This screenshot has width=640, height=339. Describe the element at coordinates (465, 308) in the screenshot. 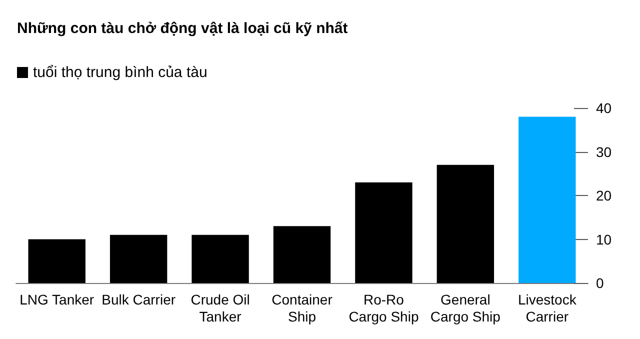

I see `x-tick-label: General Cargo Ship` at that location.